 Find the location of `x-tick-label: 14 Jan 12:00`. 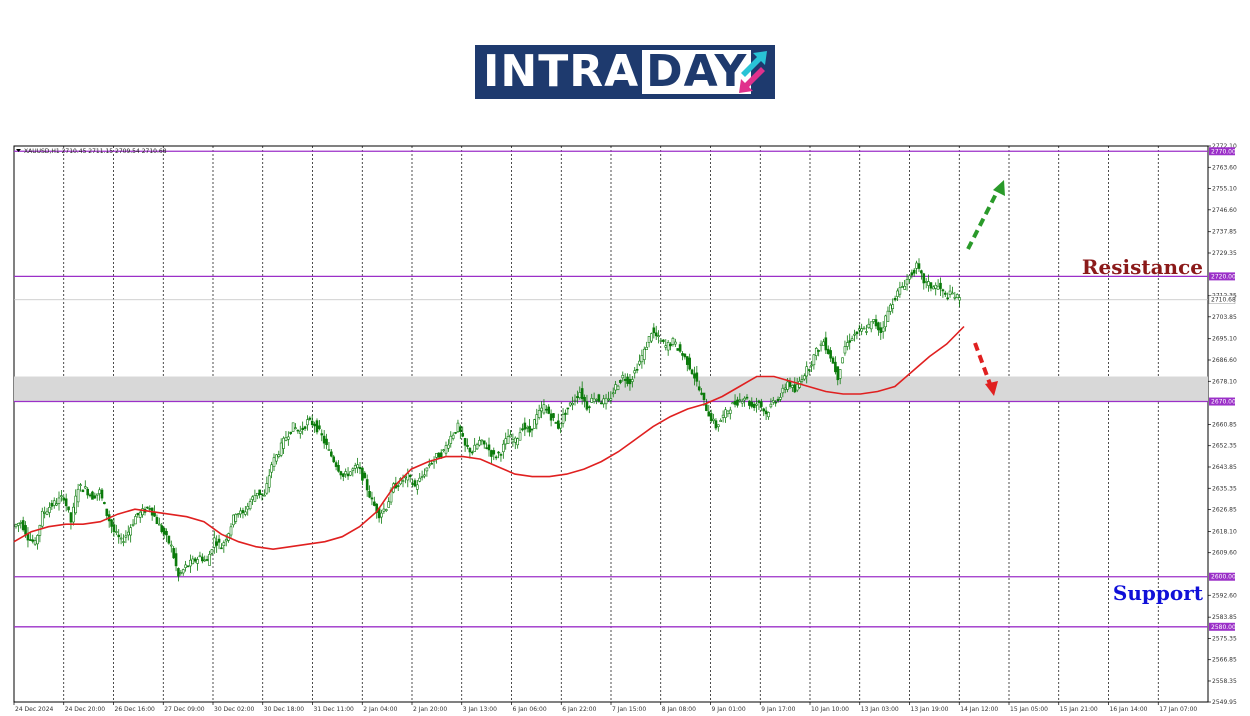

x-tick-label: 14 Jan 12:00 is located at coordinates (979, 709).